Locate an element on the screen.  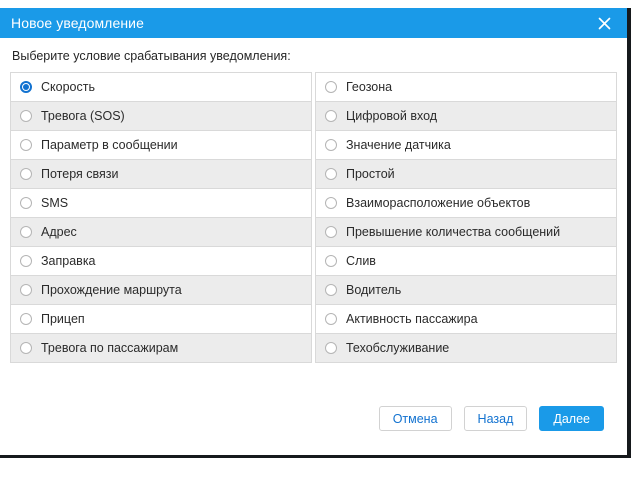
option-row: Цифровой вход is located at coordinates (466, 116).